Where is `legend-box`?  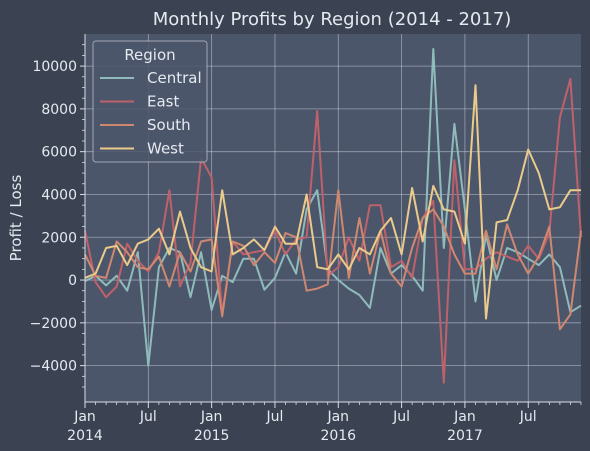 legend-box is located at coordinates (150, 101).